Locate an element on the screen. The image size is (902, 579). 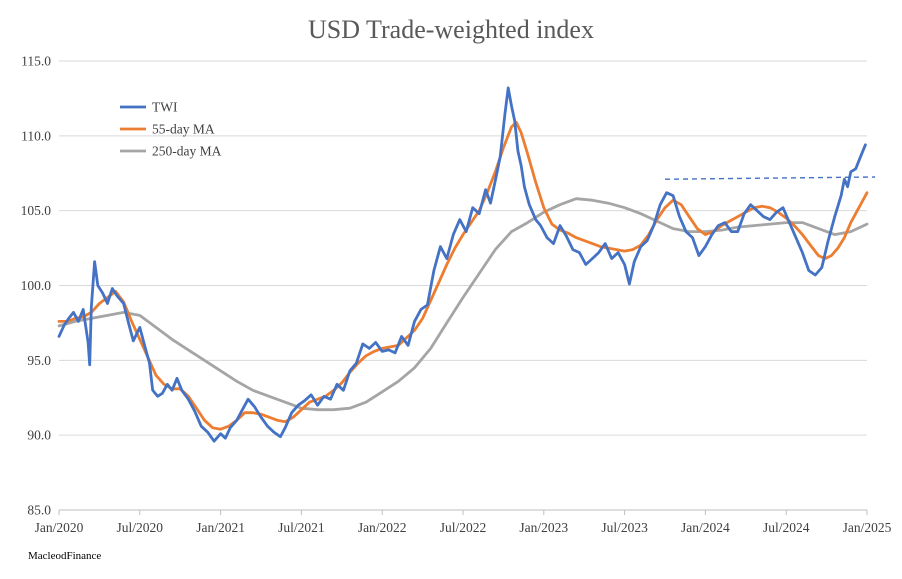
x-tick-label: Jul/2021 is located at coordinates (301, 527).